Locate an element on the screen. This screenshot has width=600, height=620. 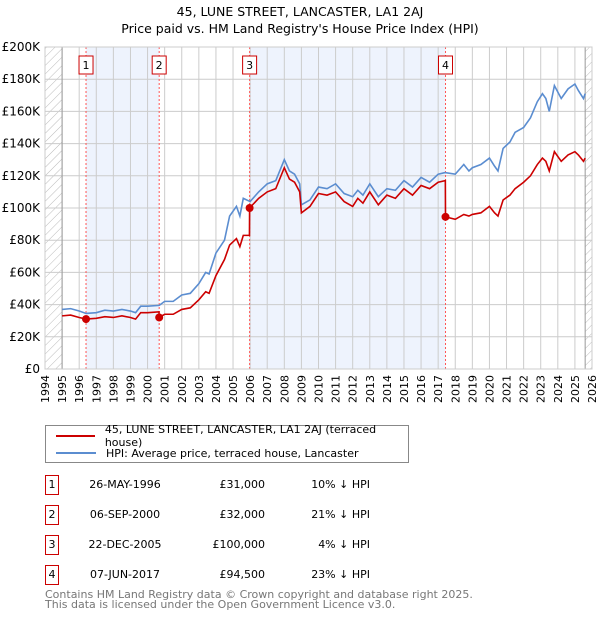
x-tick-label: 1998 is located at coordinates (113, 389).